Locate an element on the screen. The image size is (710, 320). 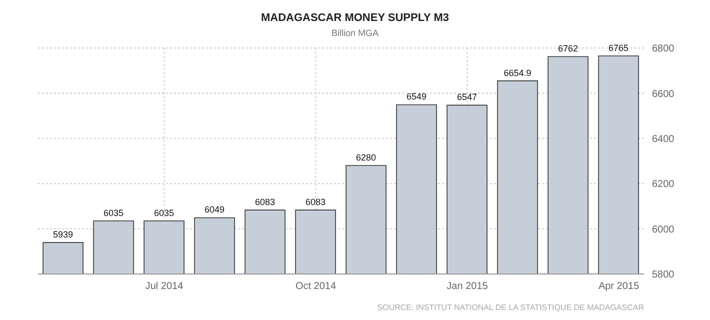
x-tick-label: Oct 2014 is located at coordinates (315, 286).